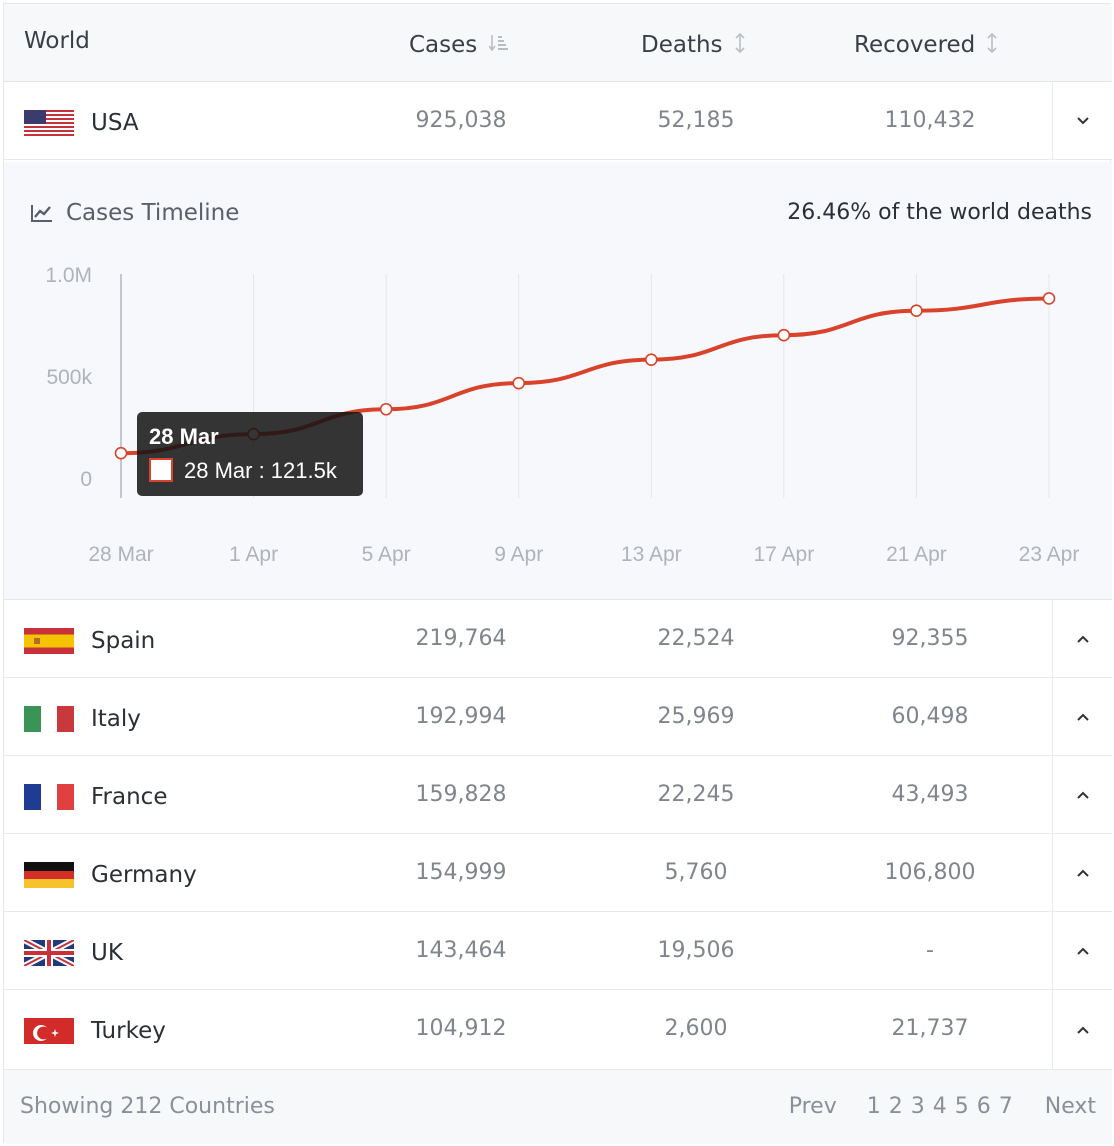  Describe the element at coordinates (1070, 1106) in the screenshot. I see `next-page-button: Next` at that location.